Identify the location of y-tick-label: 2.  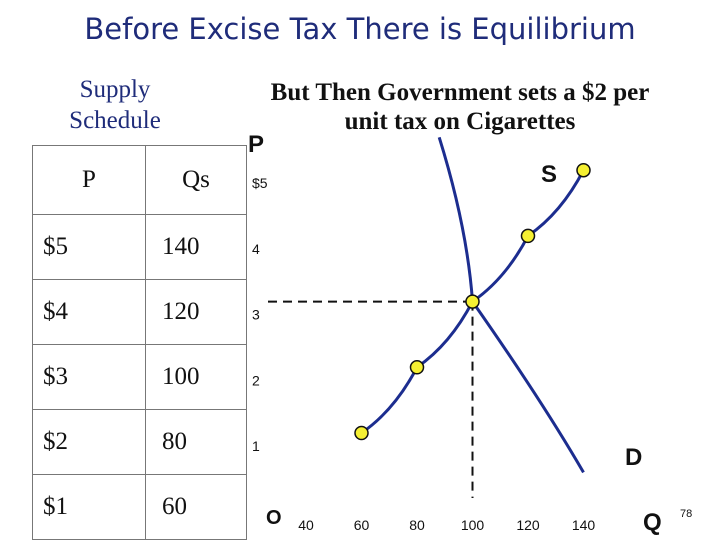
(256, 380).